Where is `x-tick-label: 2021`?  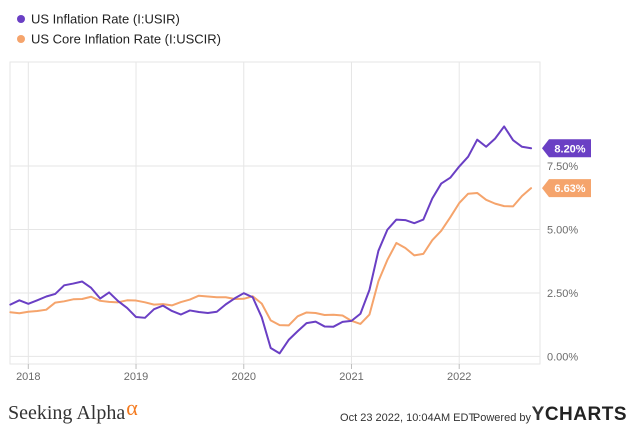
x-tick-label: 2021 is located at coordinates (351, 377).